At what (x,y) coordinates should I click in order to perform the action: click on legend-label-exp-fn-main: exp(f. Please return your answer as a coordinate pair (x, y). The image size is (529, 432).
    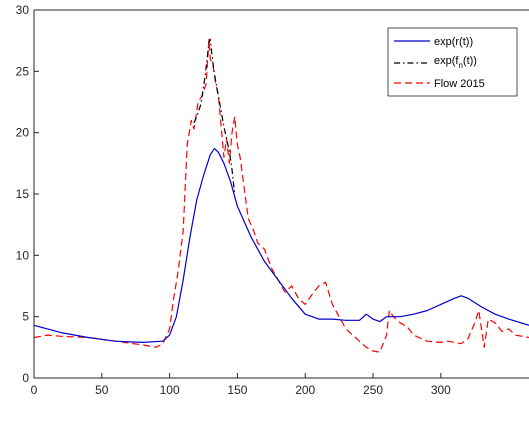
    Looking at the image, I should click on (446, 61).